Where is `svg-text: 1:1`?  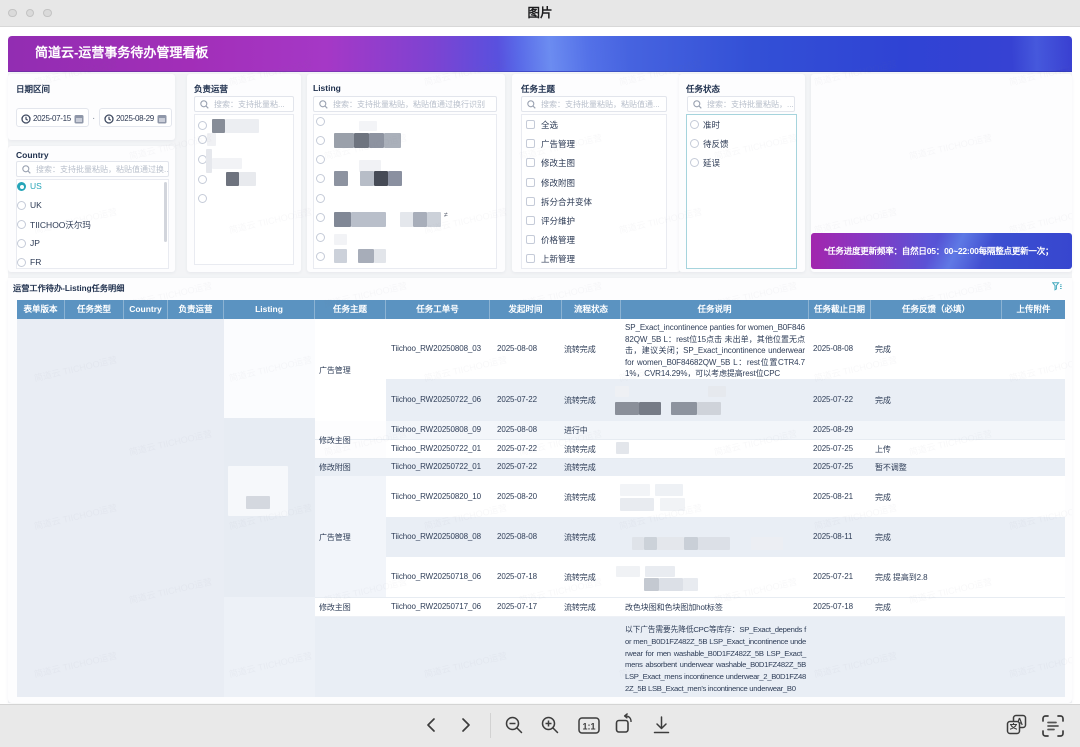
svg-text: 1:1 is located at coordinates (588, 726).